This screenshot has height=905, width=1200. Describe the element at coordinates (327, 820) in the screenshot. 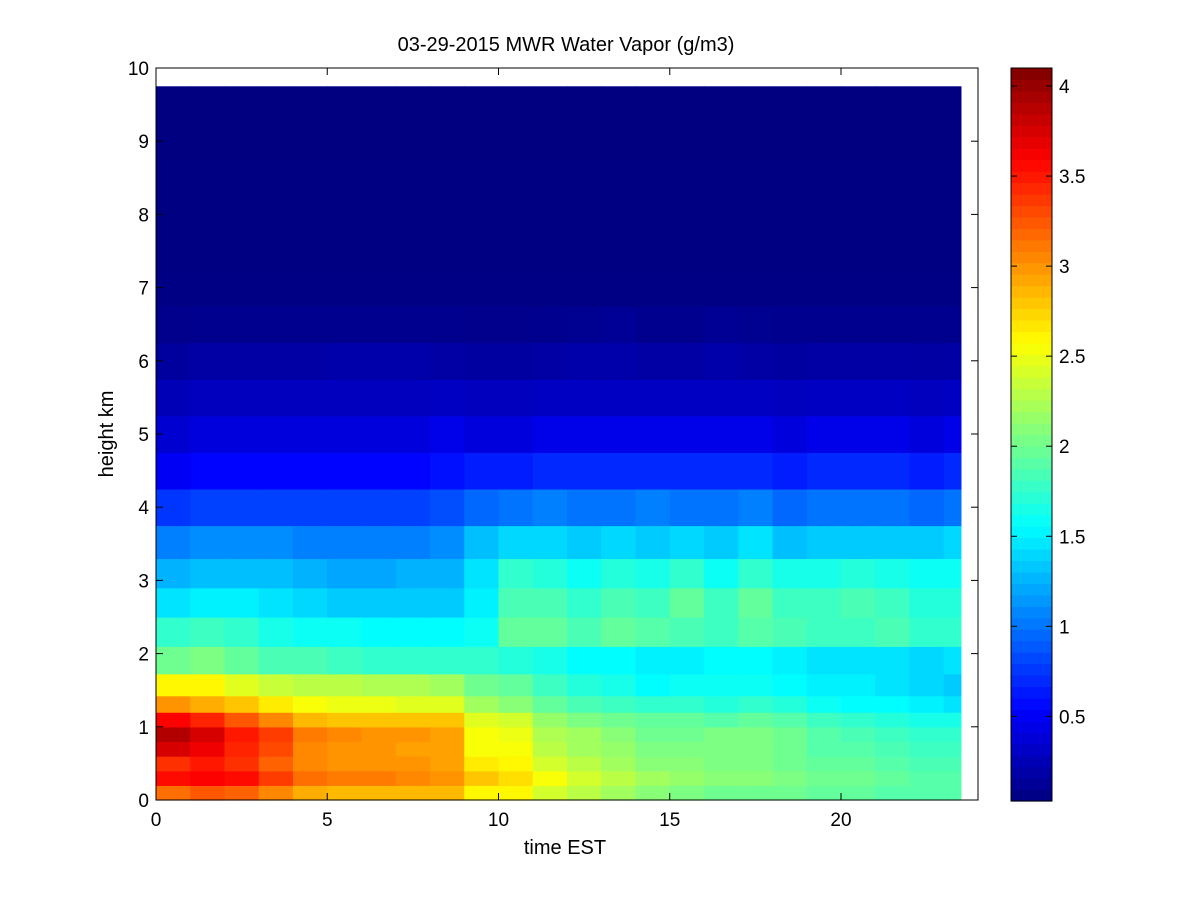

I see `x-tick-label: 5` at that location.